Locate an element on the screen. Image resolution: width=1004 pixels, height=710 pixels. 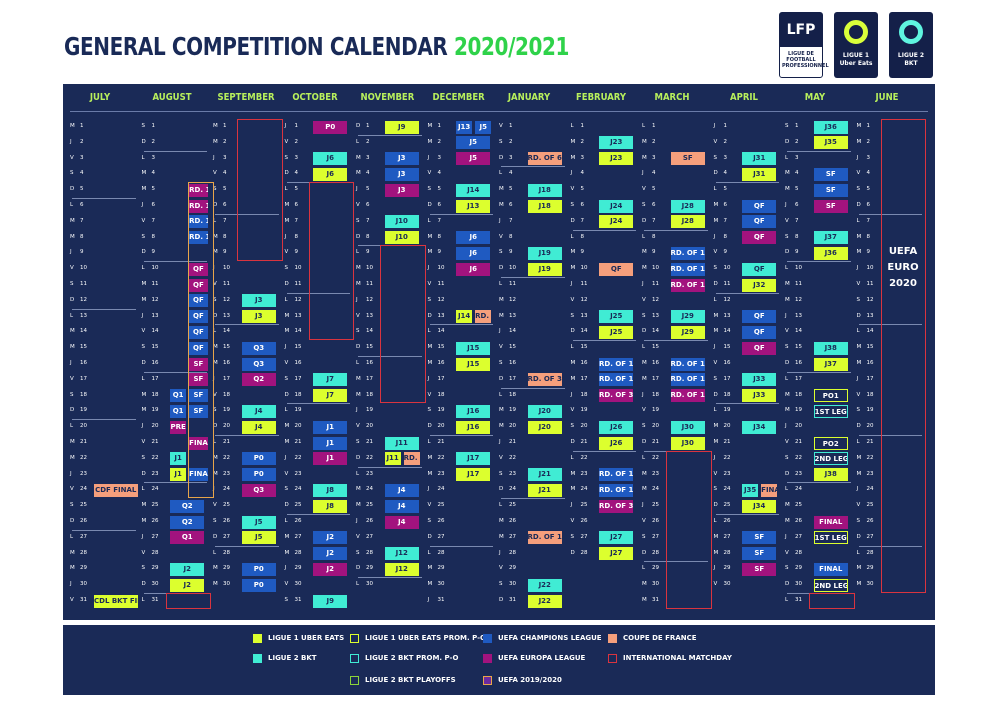
day-cell: V 28 is located at coordinates (176, 554).